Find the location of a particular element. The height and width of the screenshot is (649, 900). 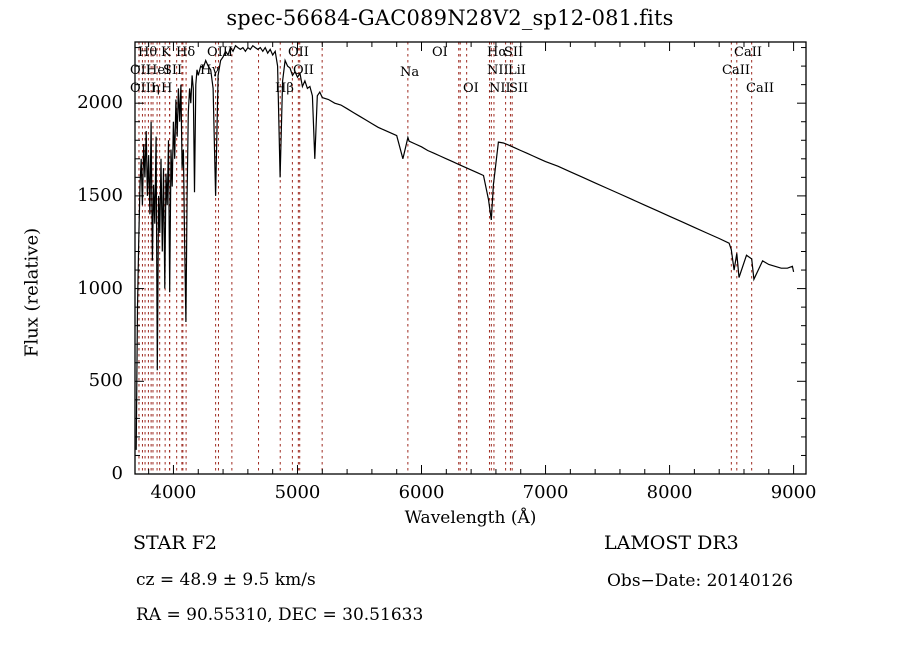

spectral-line-label-5: OI is located at coordinates (440, 52).